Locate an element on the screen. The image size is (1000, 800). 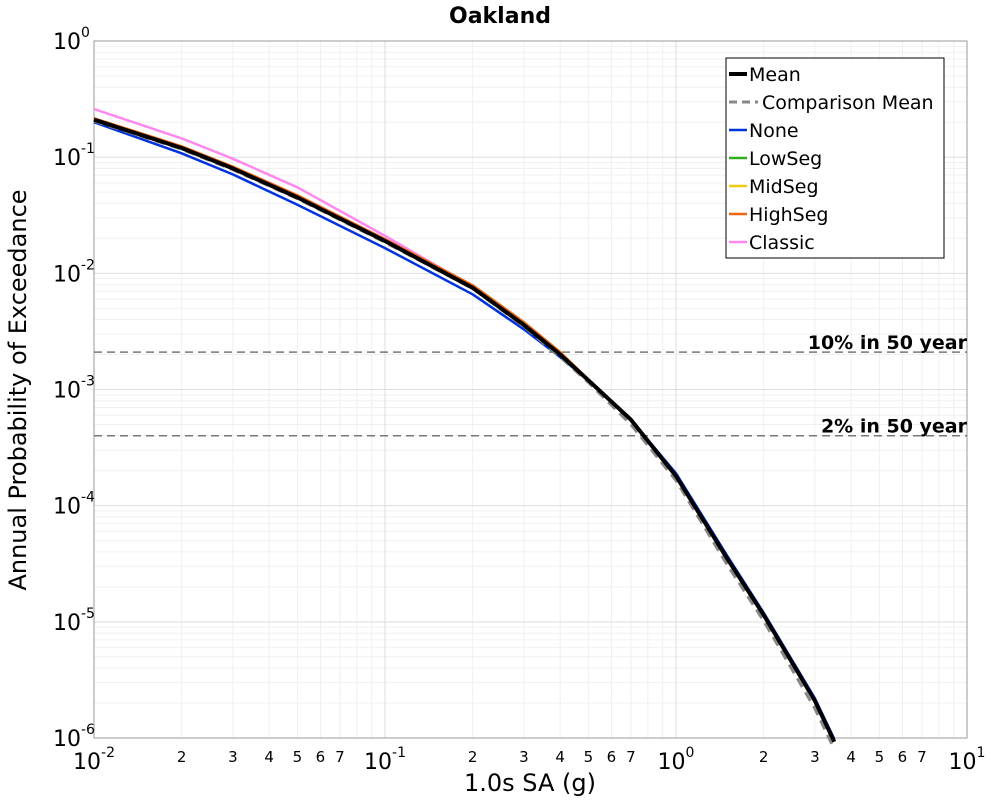
reference-line-label: 10% in 50 year is located at coordinates (888, 343).